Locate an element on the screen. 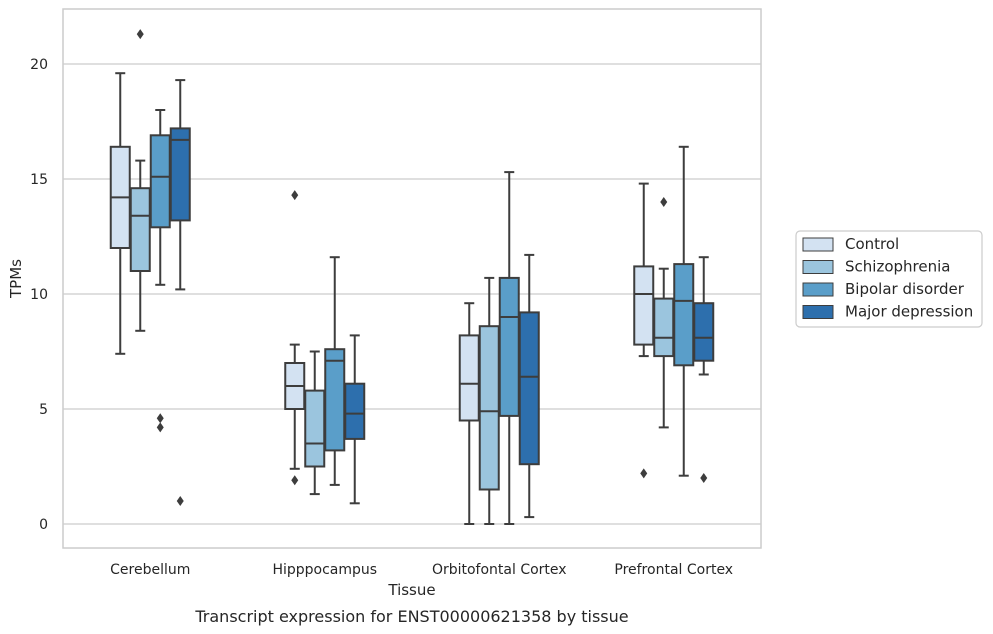 The image size is (993, 634). y-tick-label: 15 is located at coordinates (39, 180).